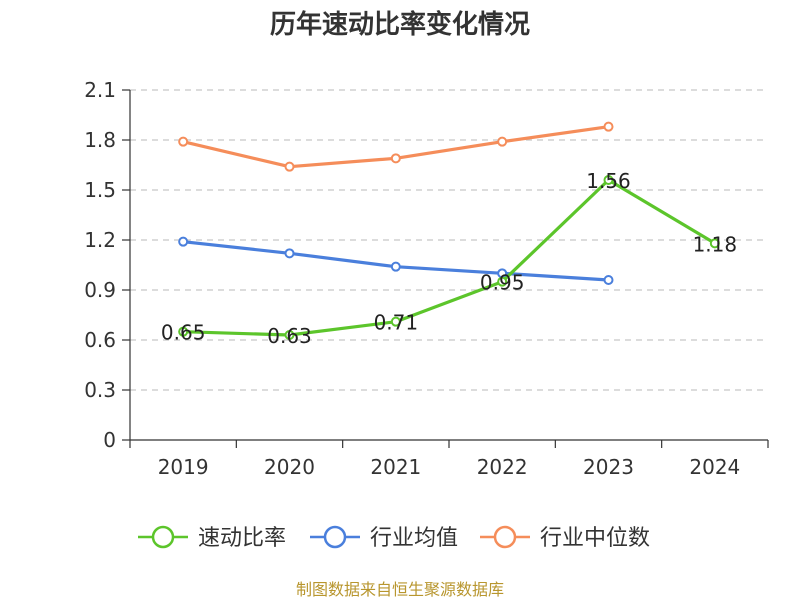 This screenshot has height=600, width=800. Describe the element at coordinates (714, 467) in the screenshot. I see `x-tick-label: 2024` at that location.